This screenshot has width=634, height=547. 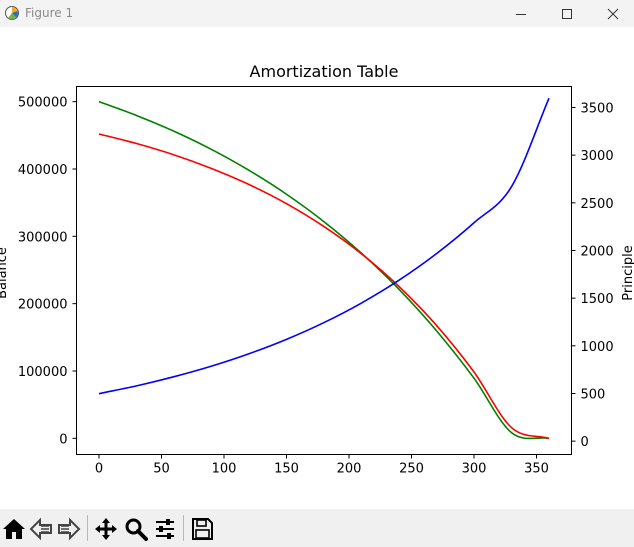 I want to click on zoom-icon, so click(x=136, y=529).